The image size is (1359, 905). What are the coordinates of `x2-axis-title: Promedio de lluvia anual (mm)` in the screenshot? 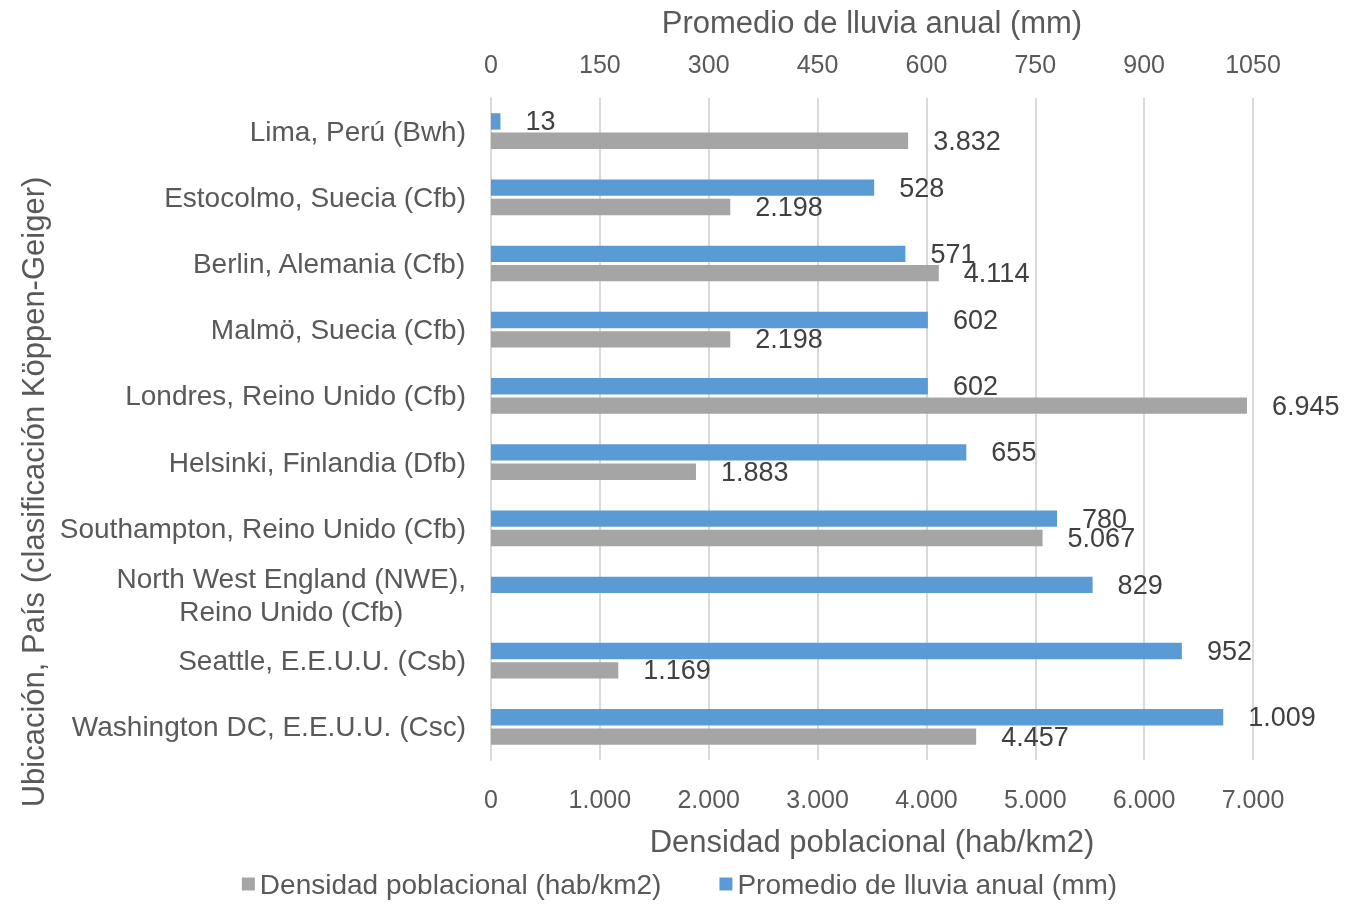 It's located at (872, 22).